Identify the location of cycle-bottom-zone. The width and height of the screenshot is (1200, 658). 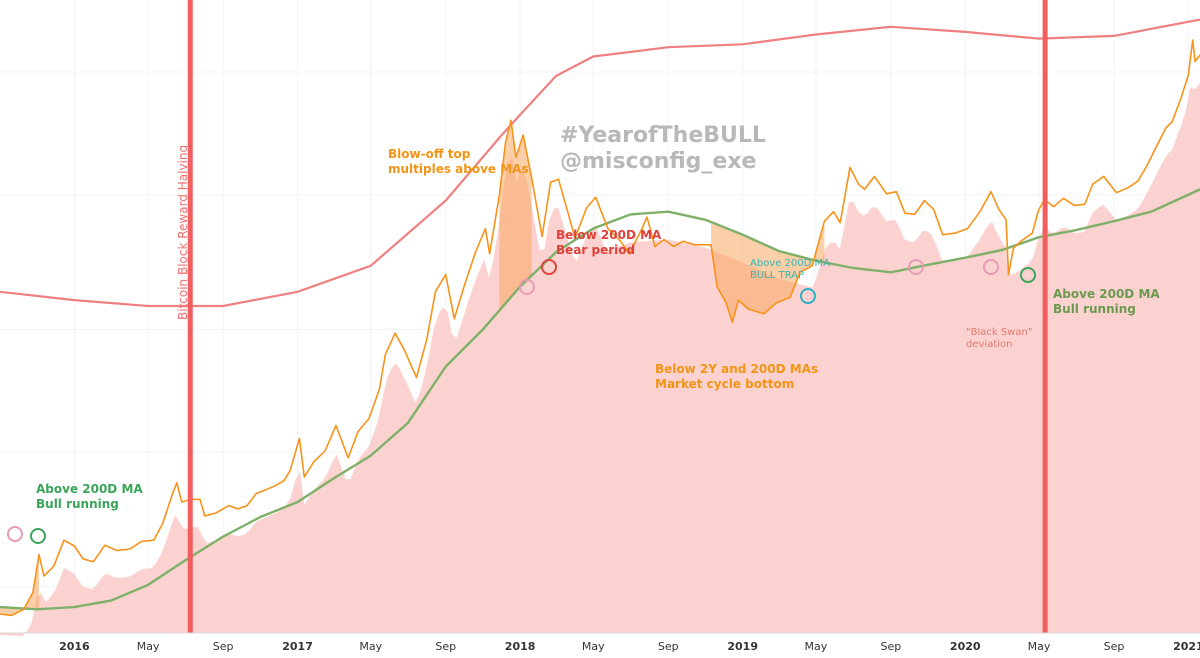
(768, 272).